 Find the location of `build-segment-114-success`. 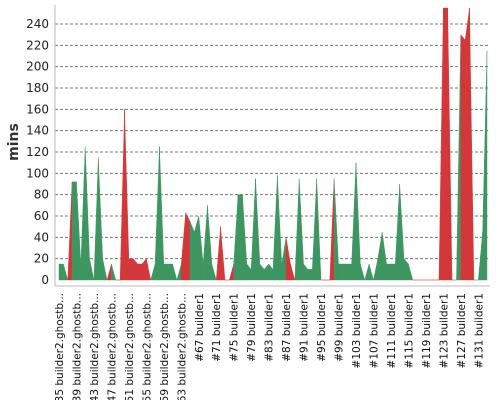

build-segment-114-success is located at coordinates (406, 269).